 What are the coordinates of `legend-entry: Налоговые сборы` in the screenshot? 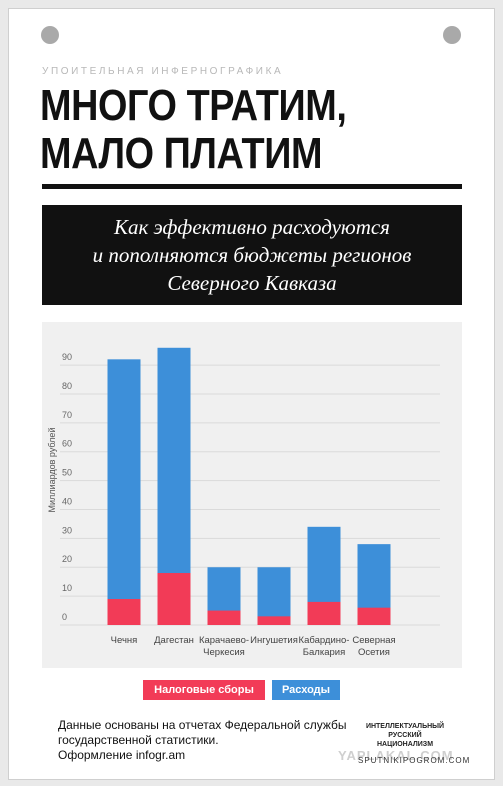 It's located at (204, 690).